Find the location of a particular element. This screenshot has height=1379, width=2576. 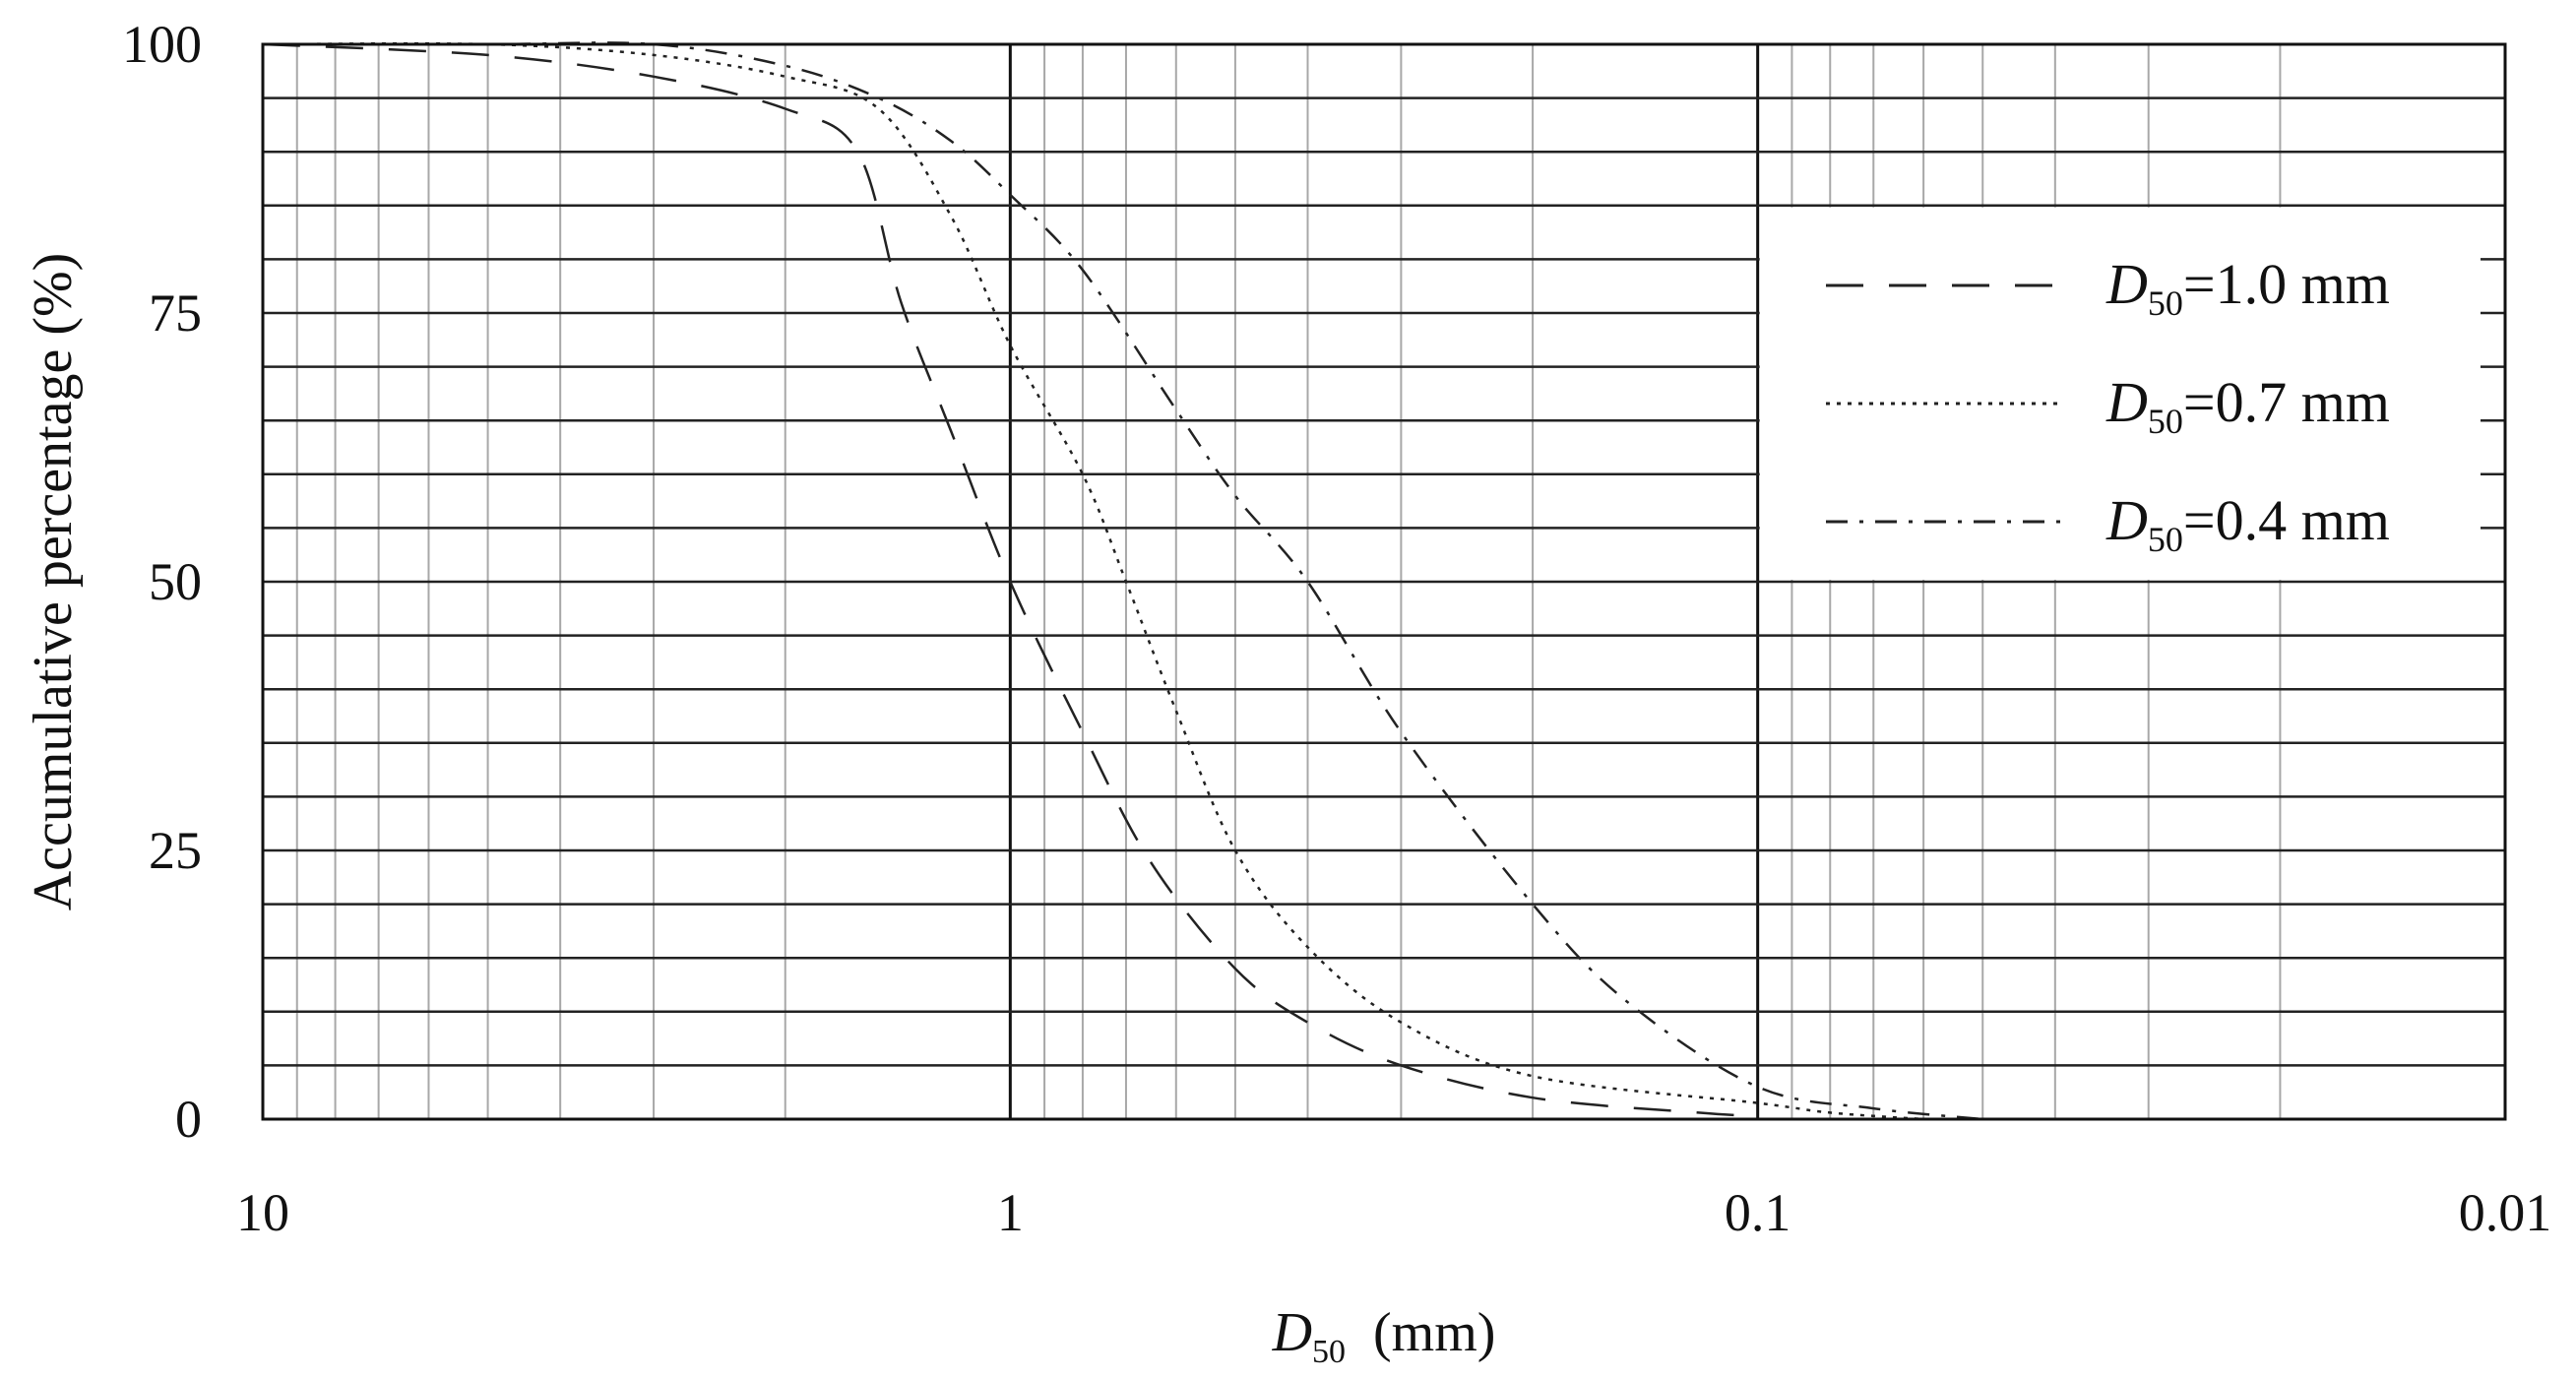

legend-background is located at coordinates (2120, 394).